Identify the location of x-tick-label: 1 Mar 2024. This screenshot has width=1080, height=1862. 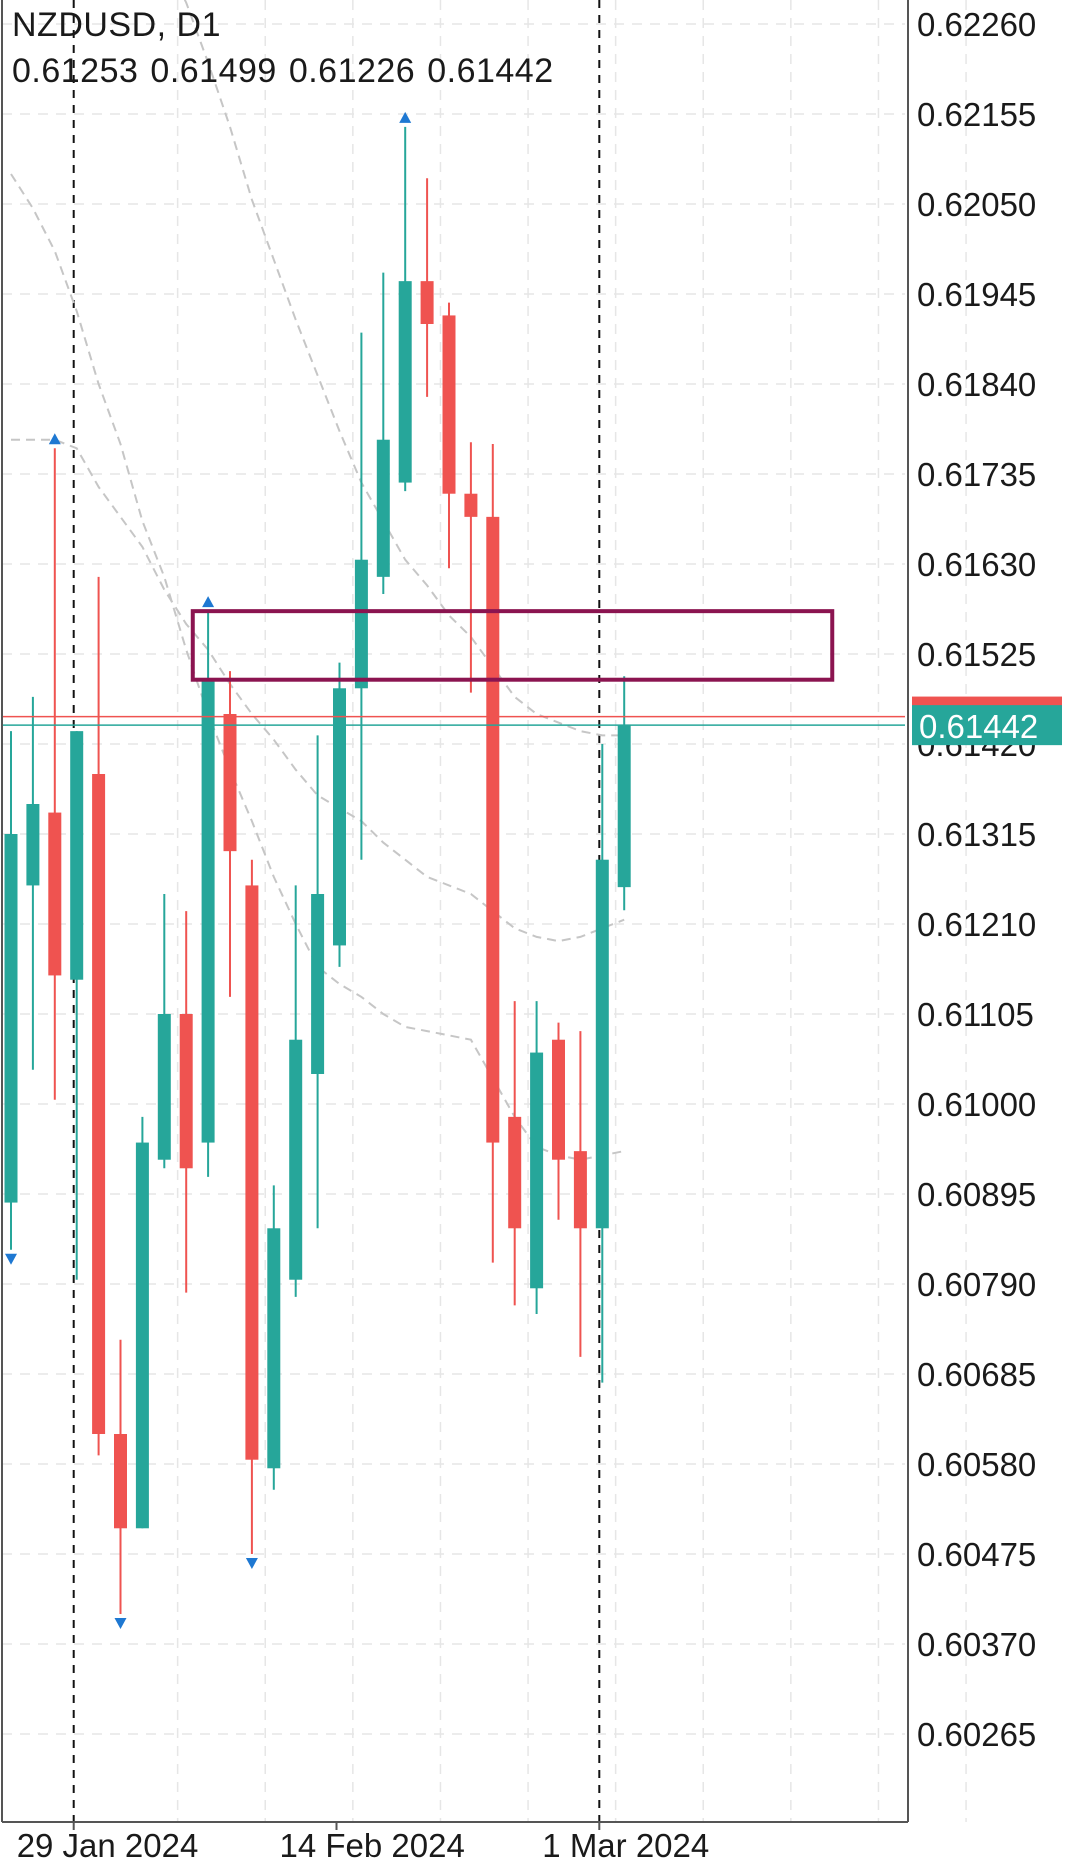
(625, 1844).